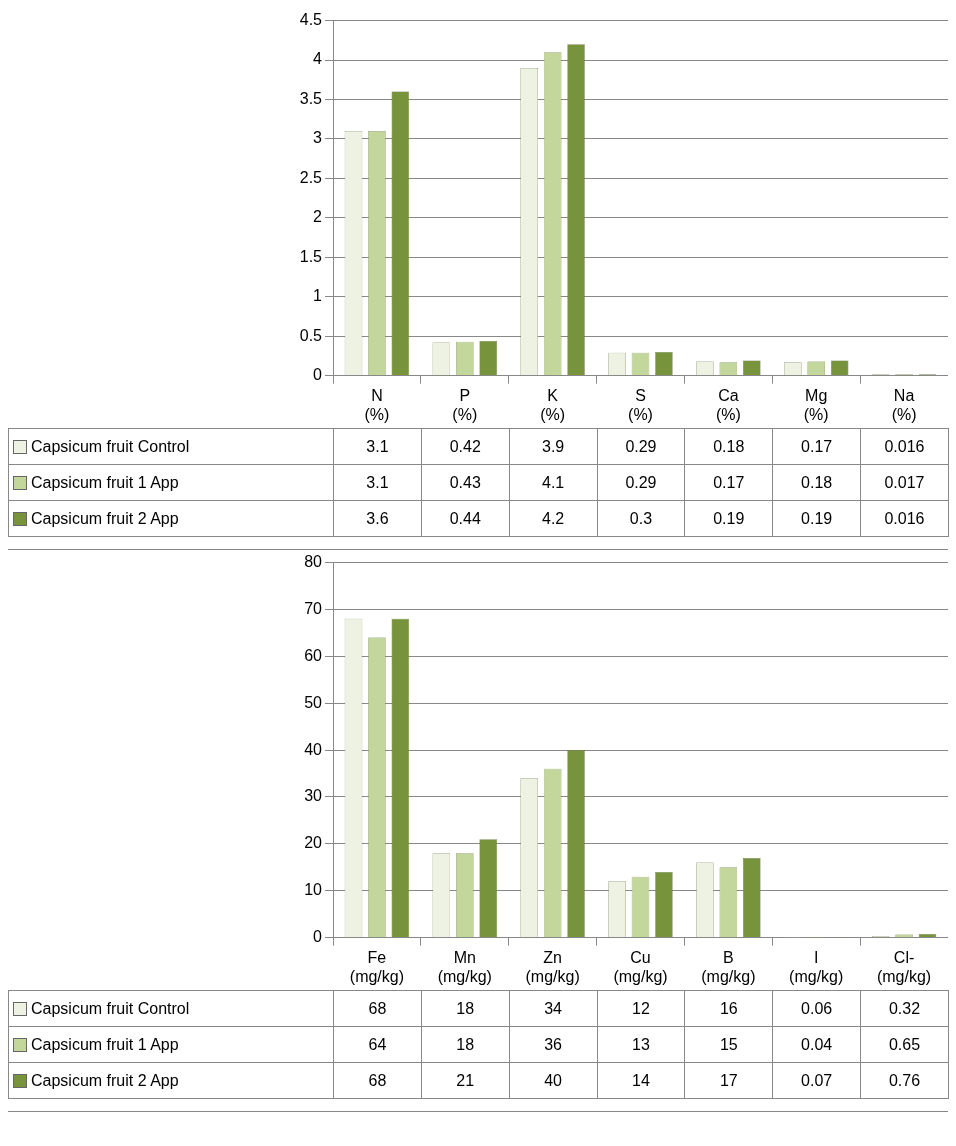 This screenshot has height=1146, width=956. Describe the element at coordinates (816, 404) in the screenshot. I see `x-tick-label: Mg (%)` at that location.